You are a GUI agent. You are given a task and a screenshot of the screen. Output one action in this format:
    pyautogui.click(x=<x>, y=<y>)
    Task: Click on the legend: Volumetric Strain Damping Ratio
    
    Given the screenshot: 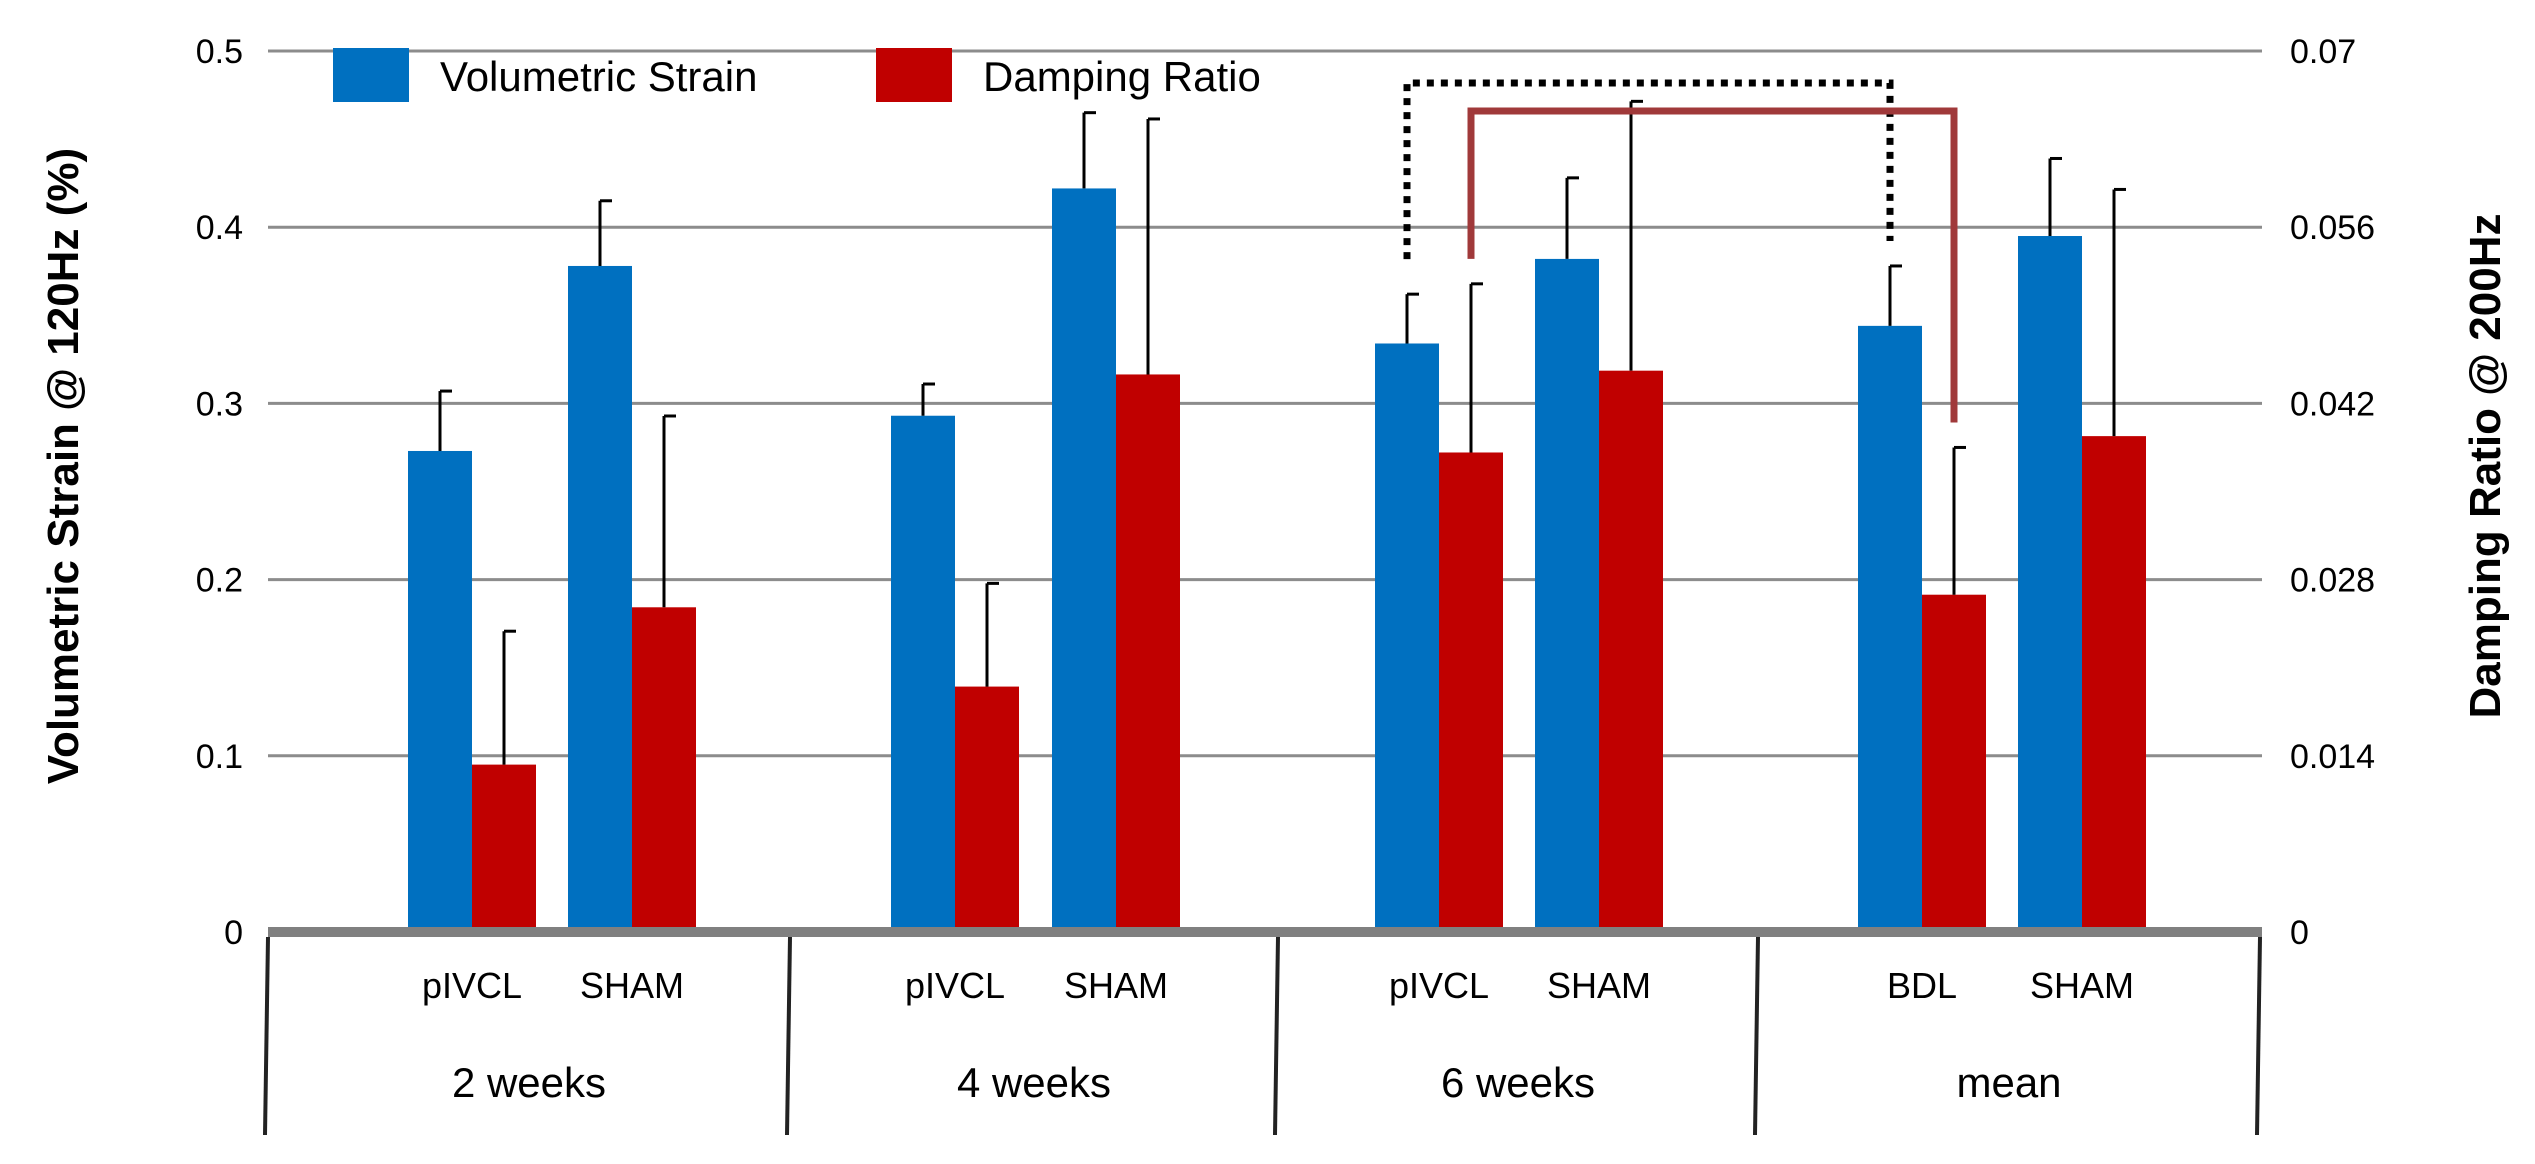 What is the action you would take?
    pyautogui.click(x=797, y=75)
    